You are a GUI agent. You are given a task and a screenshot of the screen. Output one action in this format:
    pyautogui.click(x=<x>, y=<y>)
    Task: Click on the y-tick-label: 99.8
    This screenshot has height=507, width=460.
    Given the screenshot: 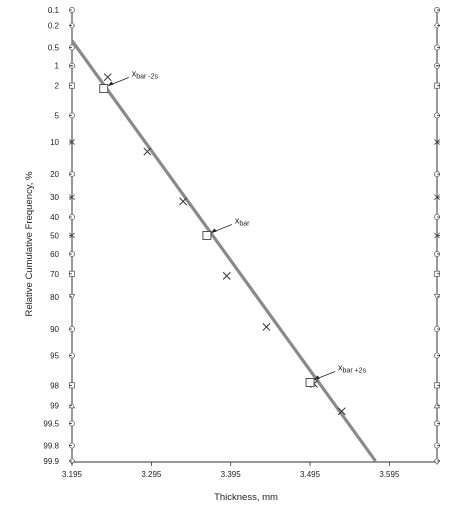 What is the action you would take?
    pyautogui.click(x=51, y=446)
    